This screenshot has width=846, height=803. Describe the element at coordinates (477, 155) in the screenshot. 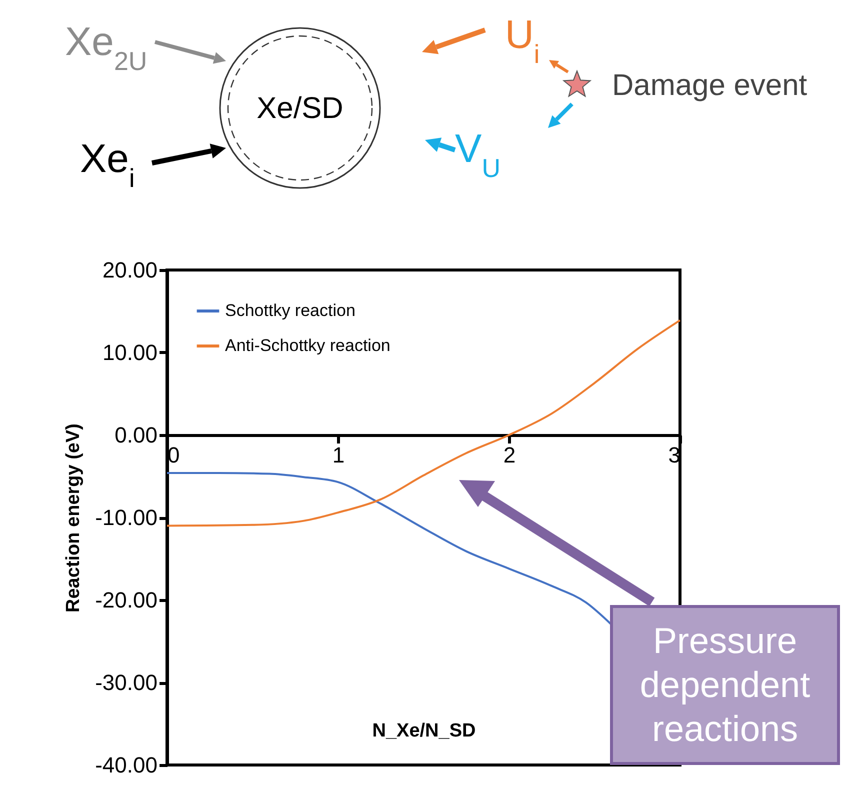

I see `text: V$_{U}$` at that location.